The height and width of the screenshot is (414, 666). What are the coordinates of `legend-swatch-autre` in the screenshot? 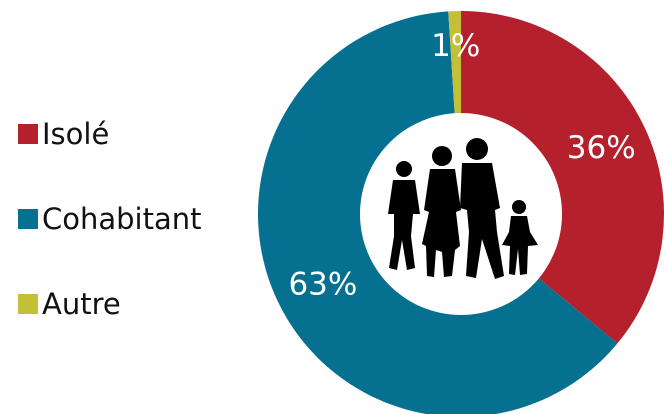 It's located at (28, 304).